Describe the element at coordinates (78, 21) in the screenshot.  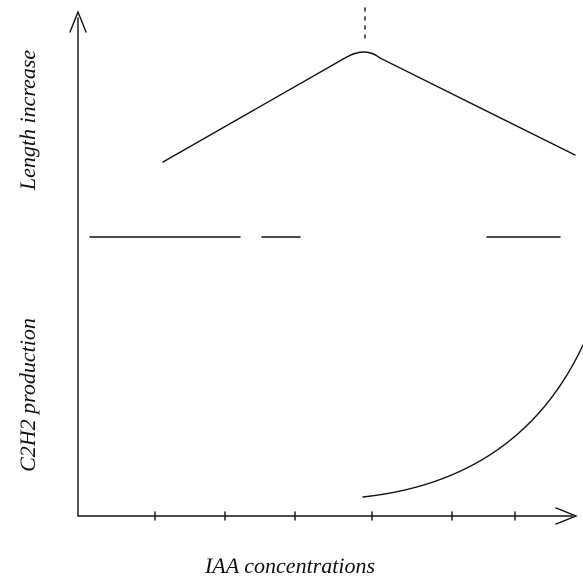
I see `y-axis-arrow` at that location.